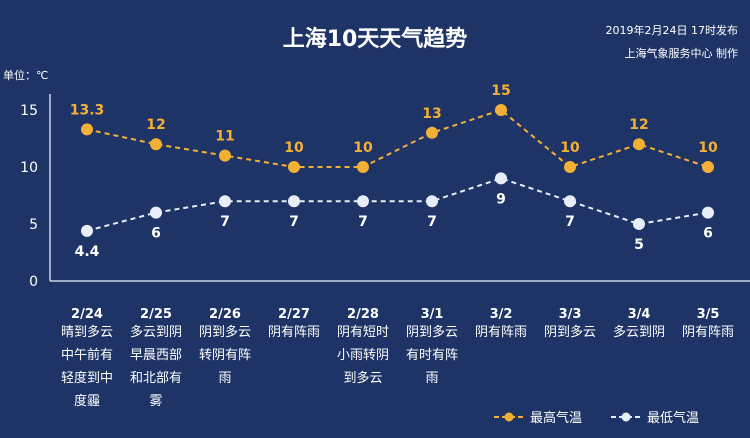  What do you see at coordinates (225, 355) in the screenshot?
I see `weather-description: 转阴有阵` at bounding box center [225, 355].